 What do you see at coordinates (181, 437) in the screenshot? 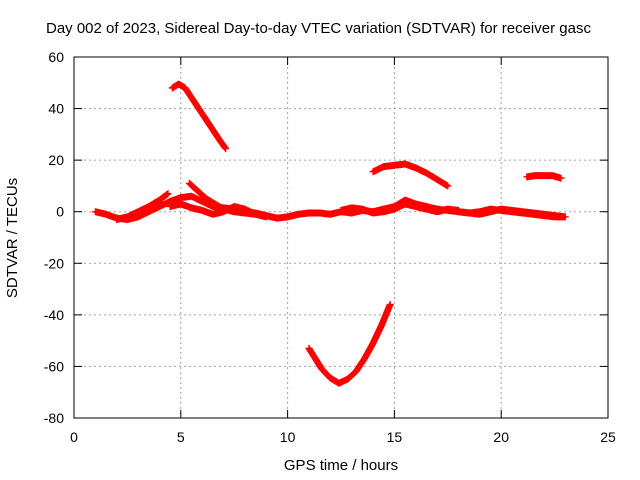
I see `x-tick-label: 5` at bounding box center [181, 437].